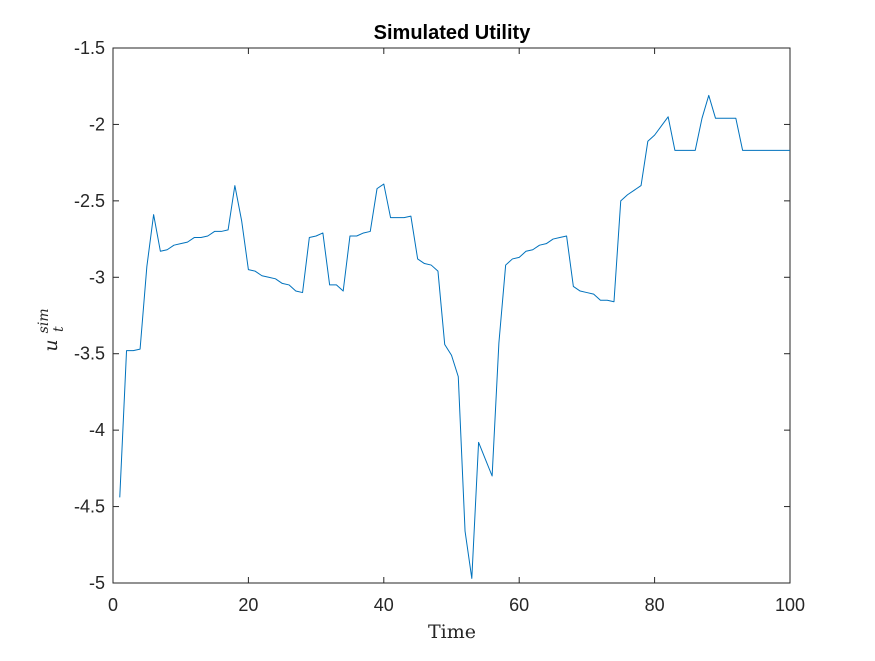 The height and width of the screenshot is (661, 875). I want to click on y-tick-label: -2, so click(97, 124).